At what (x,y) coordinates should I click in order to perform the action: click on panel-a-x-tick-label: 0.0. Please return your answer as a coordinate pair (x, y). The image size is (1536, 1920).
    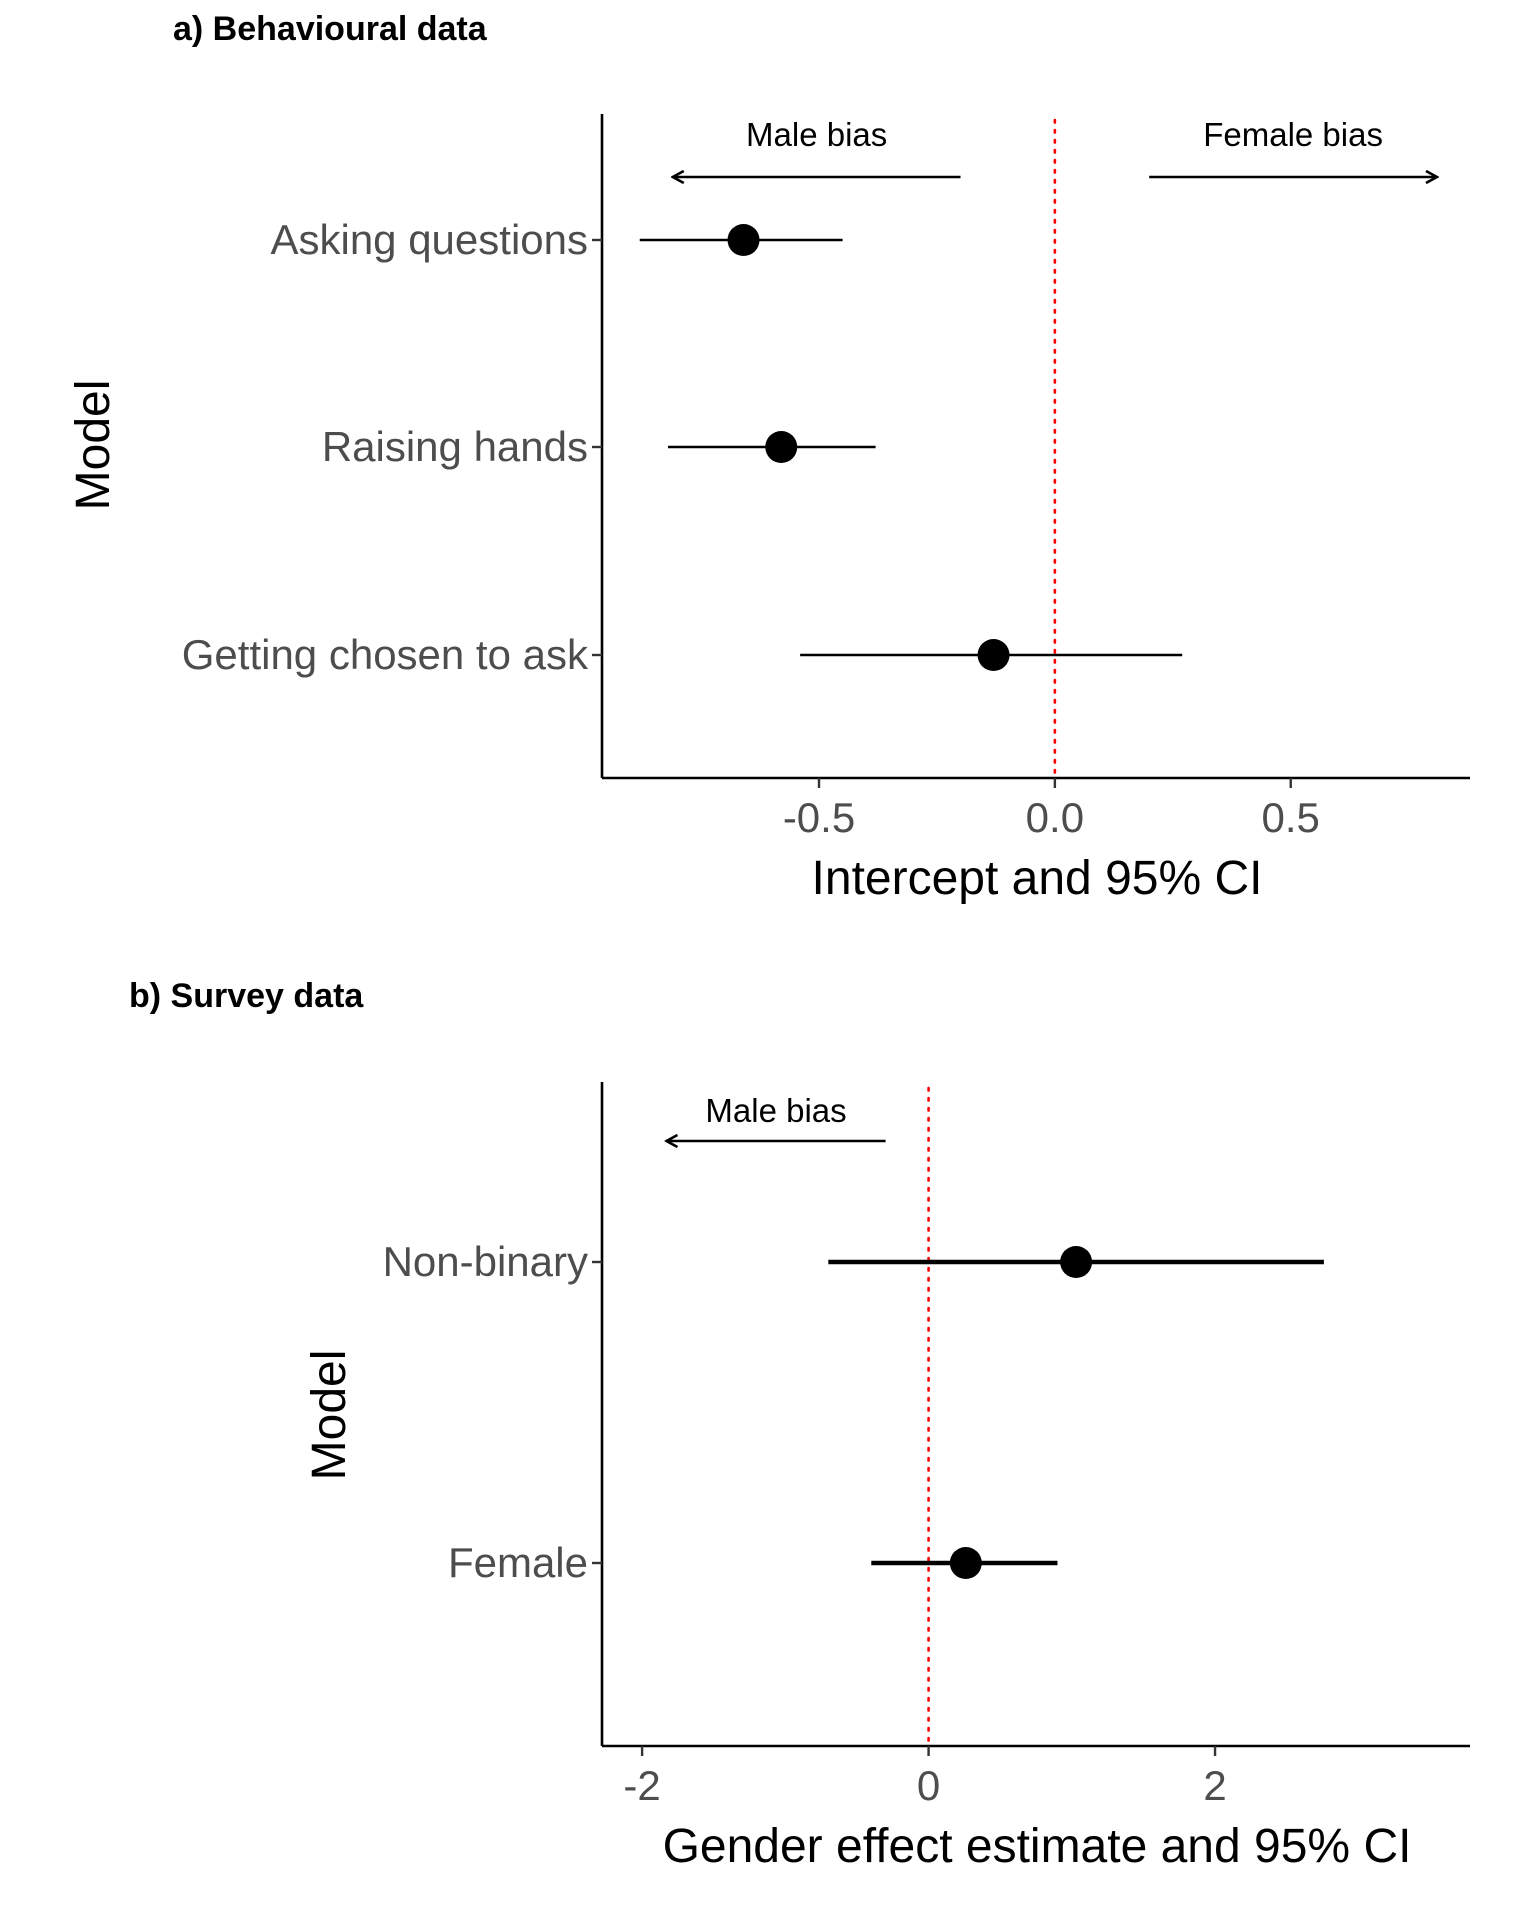
    Looking at the image, I should click on (1055, 817).